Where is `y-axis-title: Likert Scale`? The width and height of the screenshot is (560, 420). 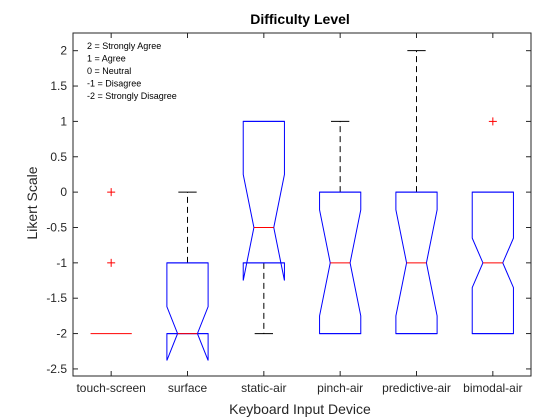
y-axis-title: Likert Scale is located at coordinates (32, 202).